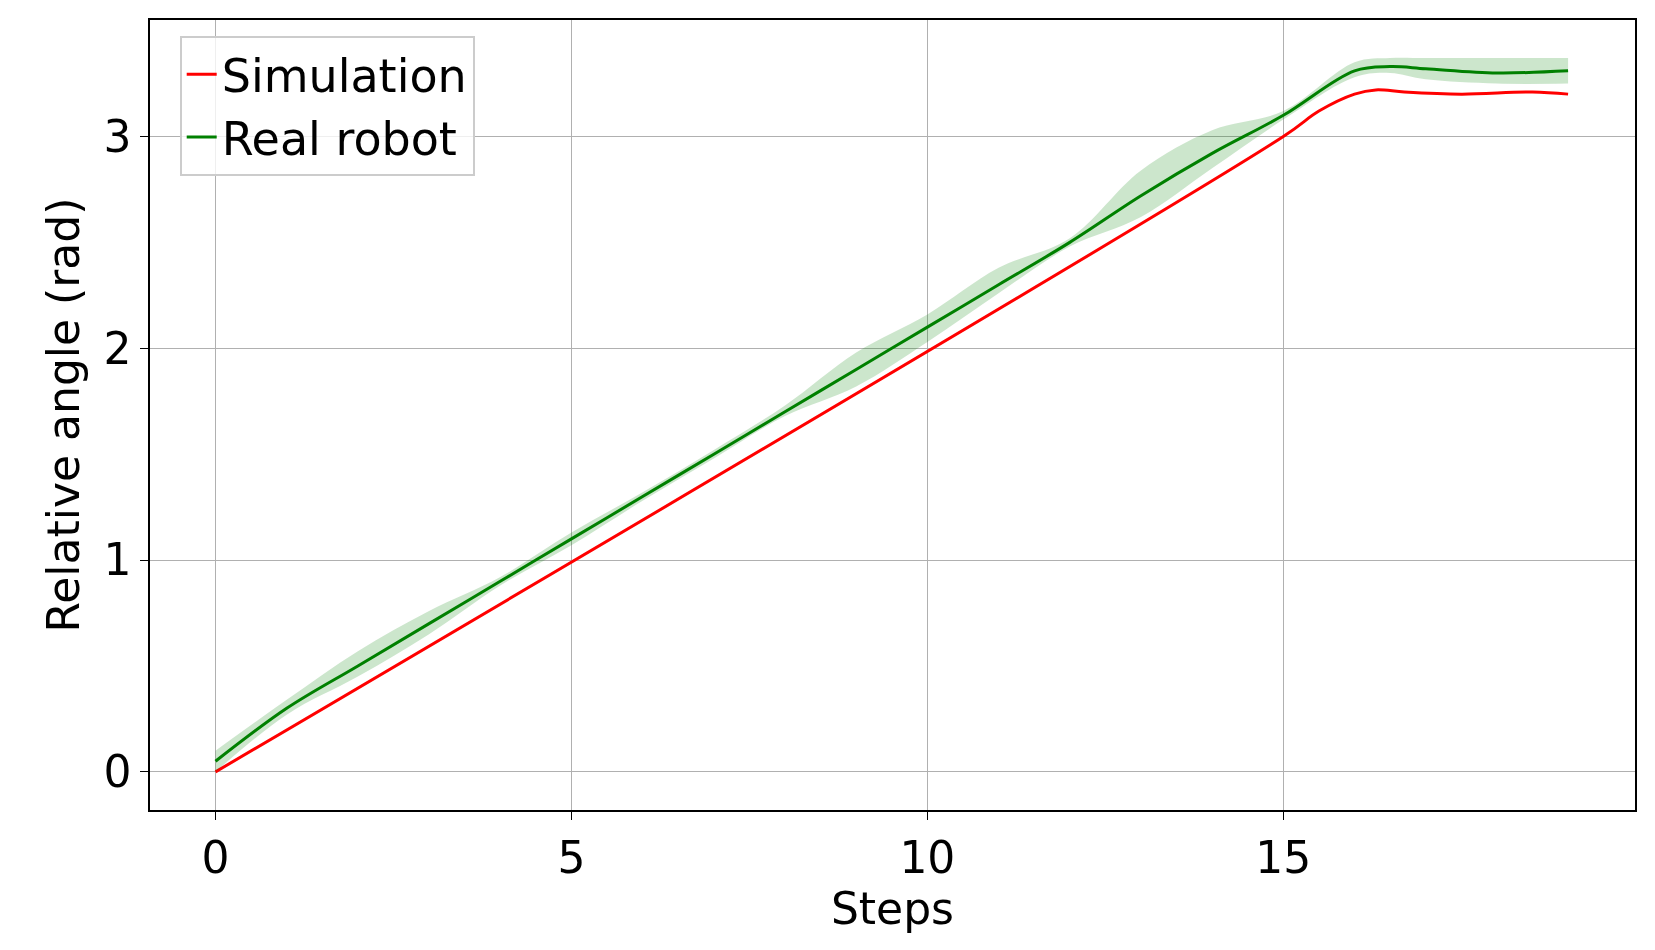 This screenshot has width=1655, height=950. I want to click on legend-label: Simulation, so click(344, 76).